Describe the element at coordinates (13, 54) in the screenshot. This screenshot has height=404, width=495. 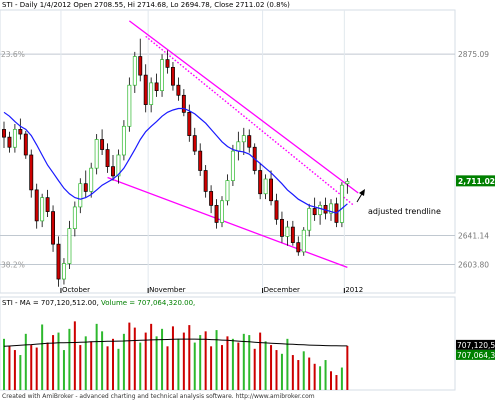
I see `fib-level-label: 23.6%` at that location.